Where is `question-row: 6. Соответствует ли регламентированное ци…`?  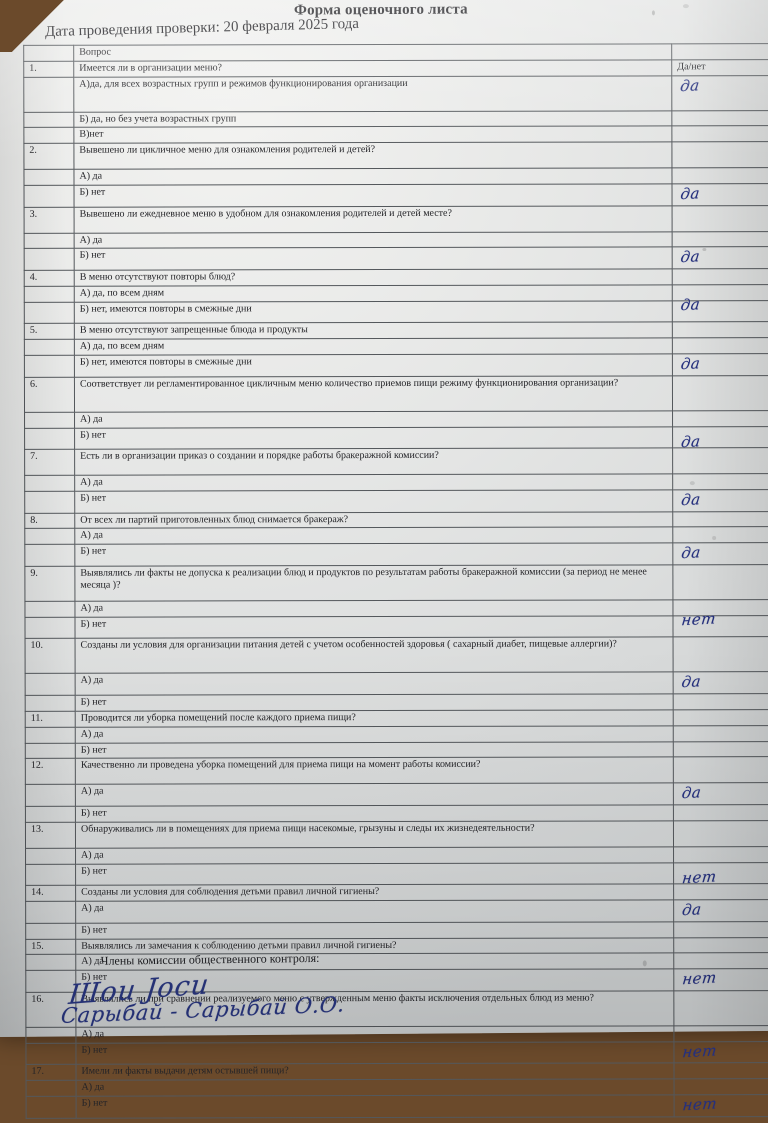
question-row: 6. Соответствует ли регламентированное ци… is located at coordinates (396, 394).